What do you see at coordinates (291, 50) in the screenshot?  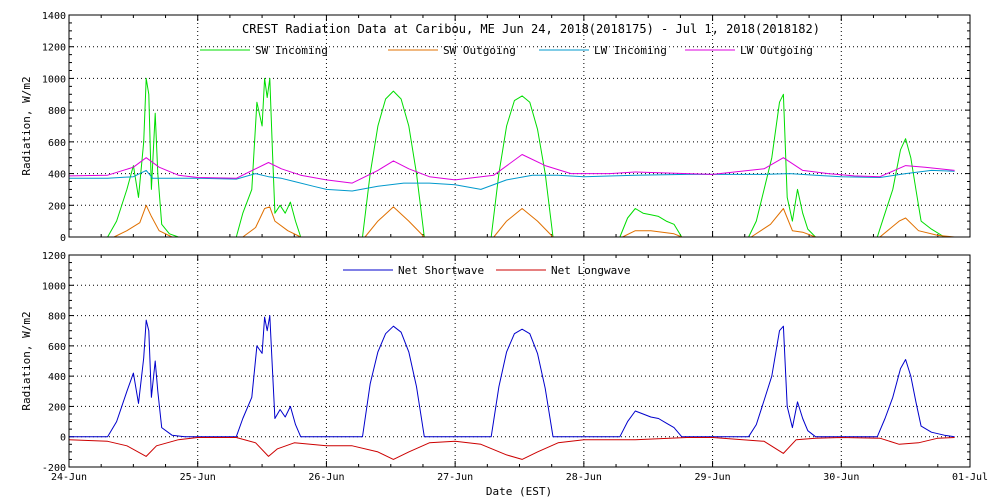 I see `legend-label-sw-incoming: SW Incoming` at bounding box center [291, 50].